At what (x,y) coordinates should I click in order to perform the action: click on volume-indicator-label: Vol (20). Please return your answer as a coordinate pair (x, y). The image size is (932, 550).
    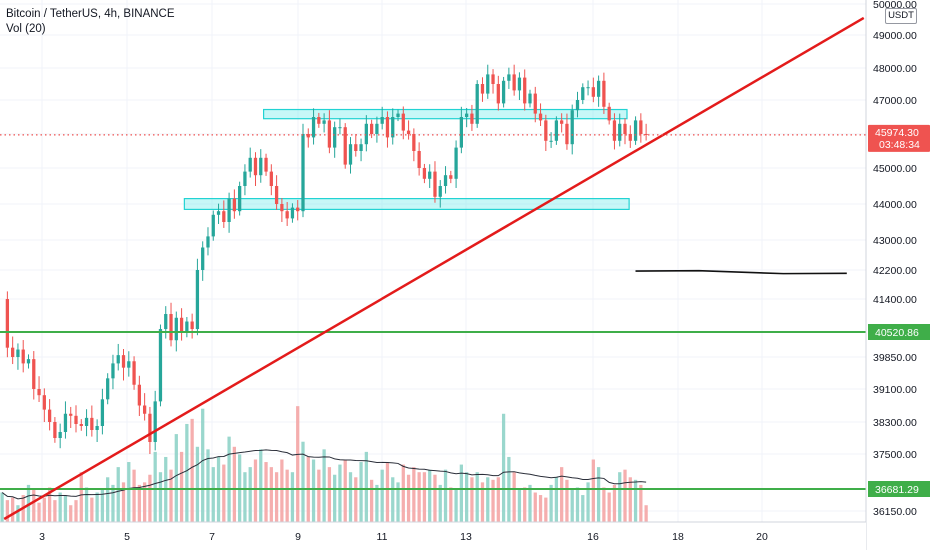
    Looking at the image, I should click on (26, 29).